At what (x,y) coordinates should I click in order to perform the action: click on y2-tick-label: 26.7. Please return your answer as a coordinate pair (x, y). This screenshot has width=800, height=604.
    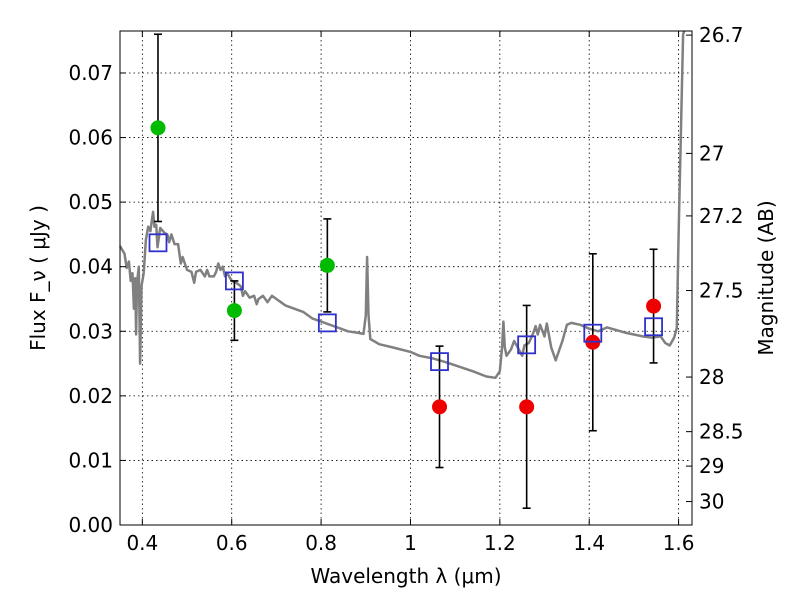
    Looking at the image, I should click on (721, 35).